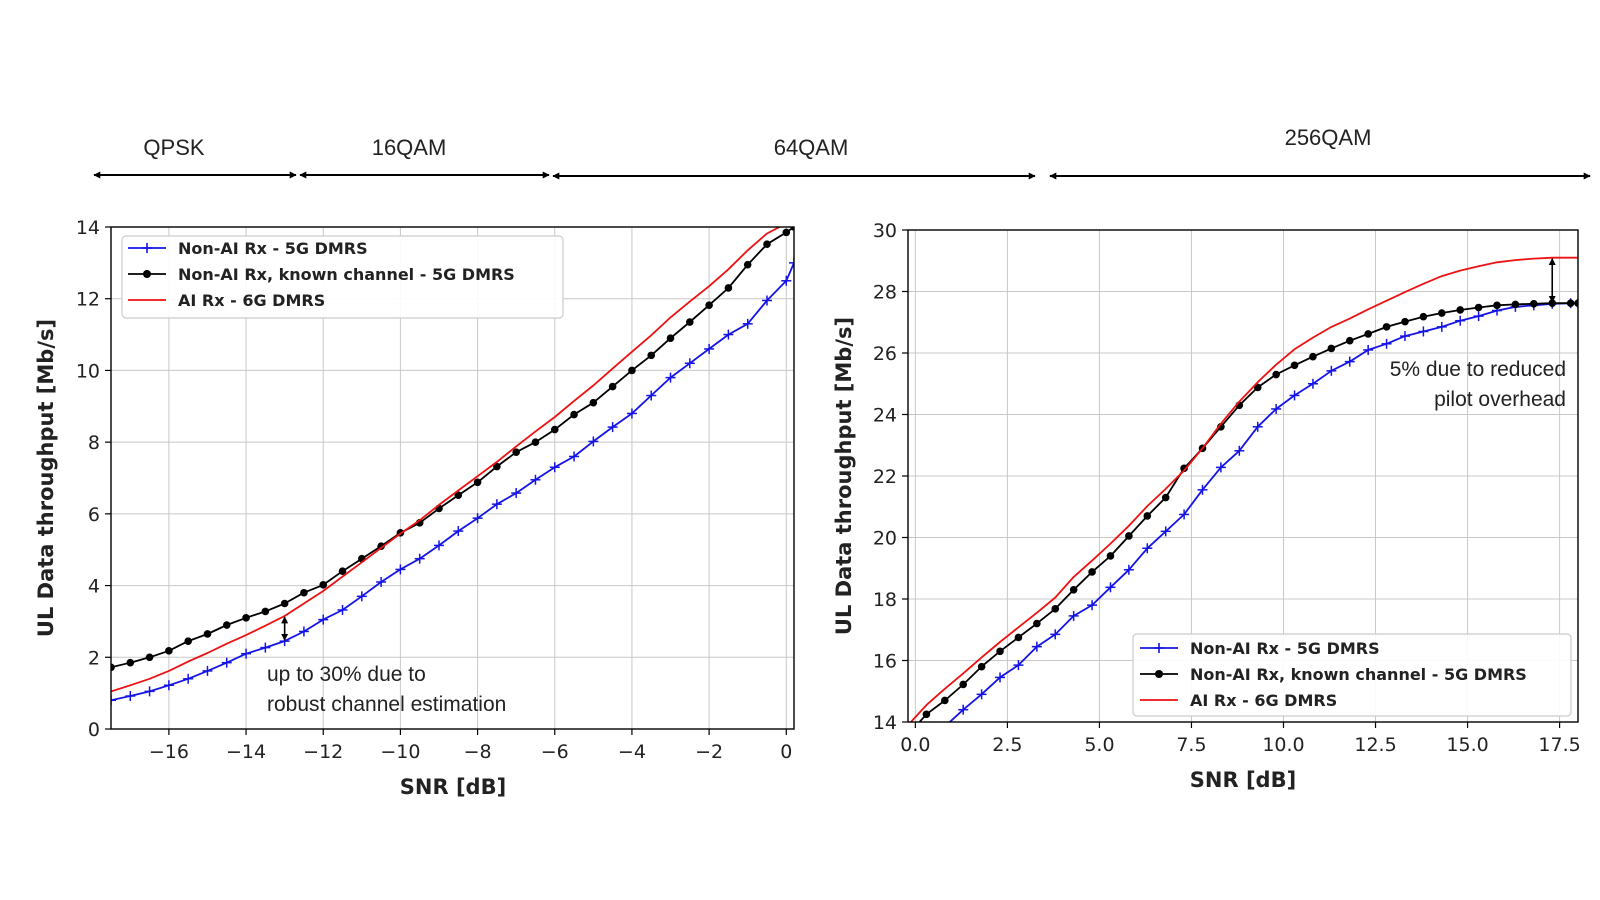 The image size is (1600, 900). What do you see at coordinates (1467, 745) in the screenshot?
I see `right-x-tick-label: 15.0` at bounding box center [1467, 745].